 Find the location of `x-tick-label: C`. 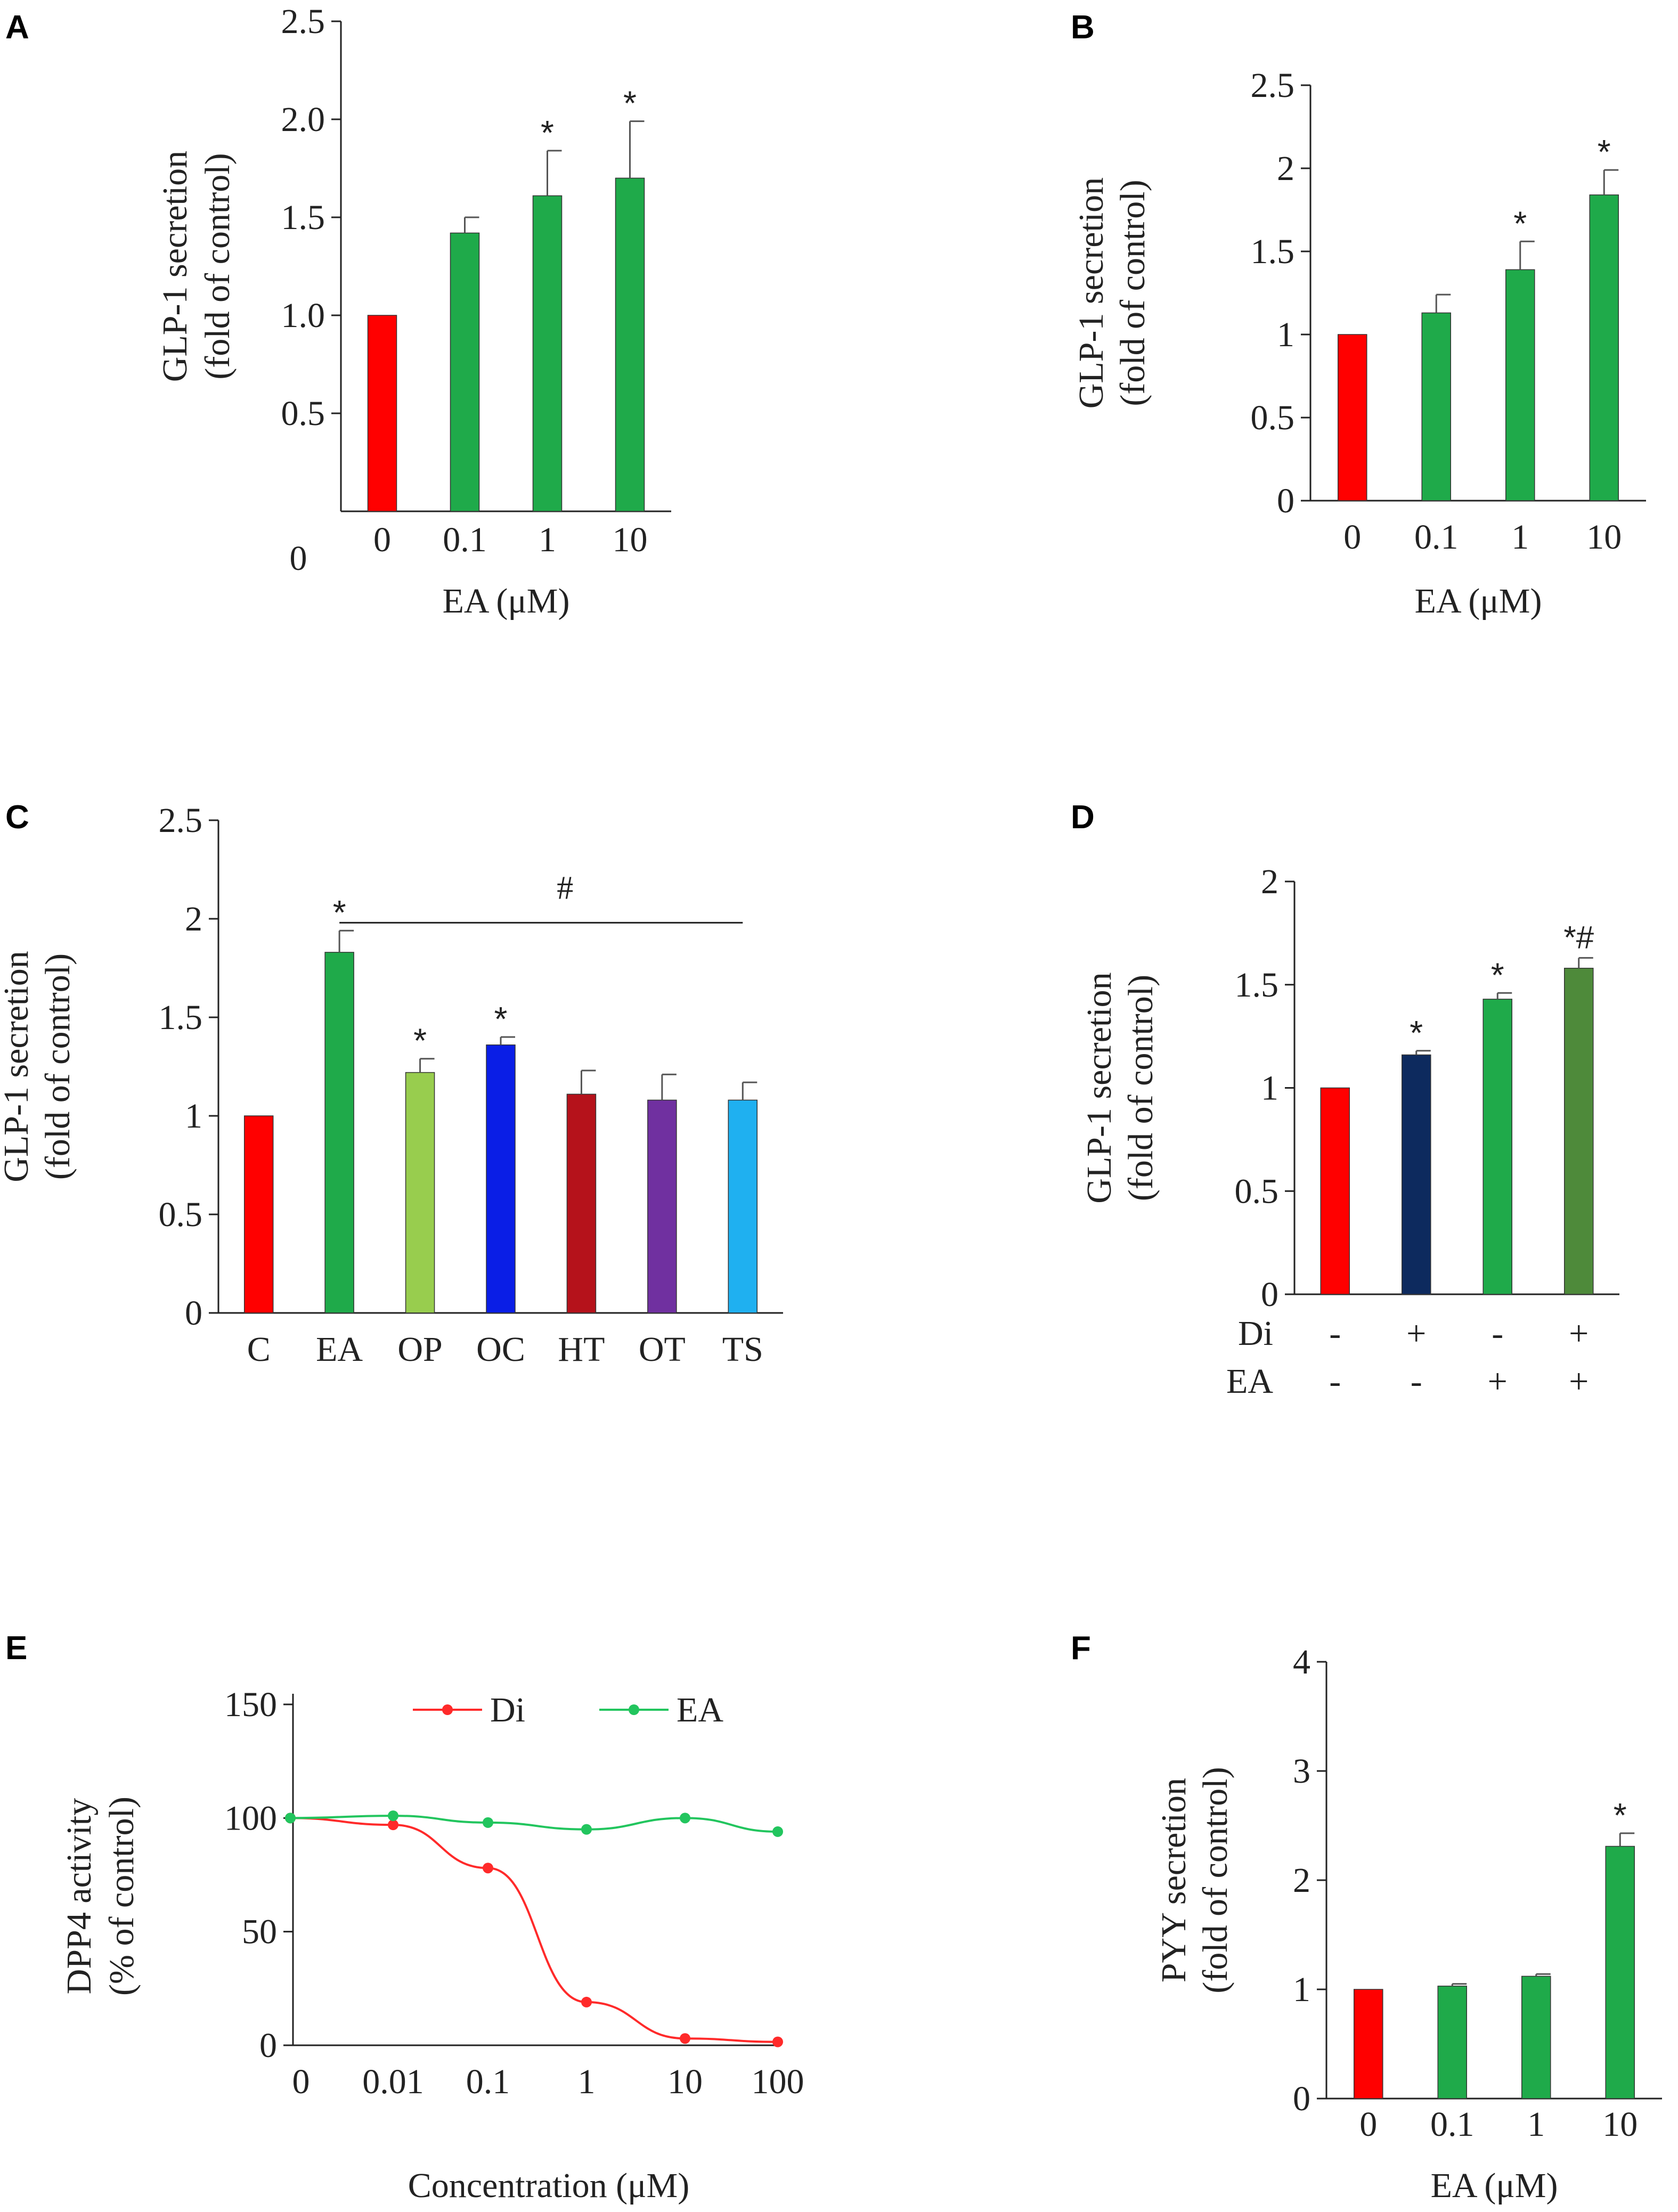

x-tick-label: C is located at coordinates (259, 1349).